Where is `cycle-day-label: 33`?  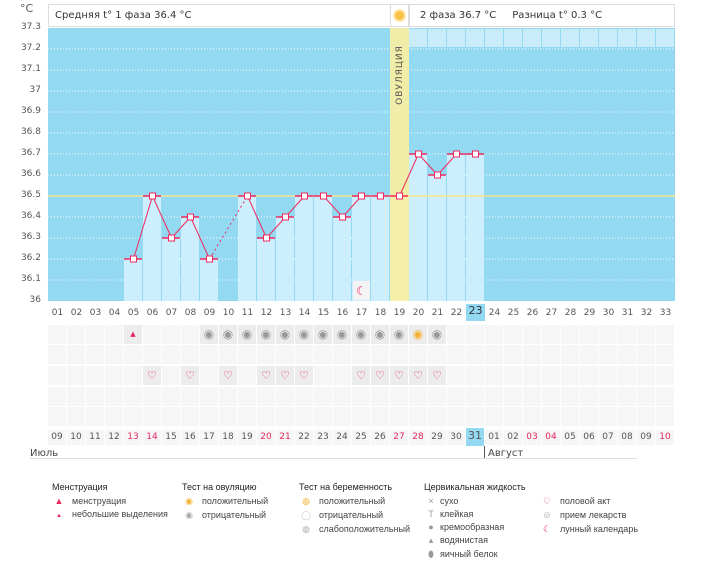
cycle-day-label: 33 is located at coordinates (665, 313).